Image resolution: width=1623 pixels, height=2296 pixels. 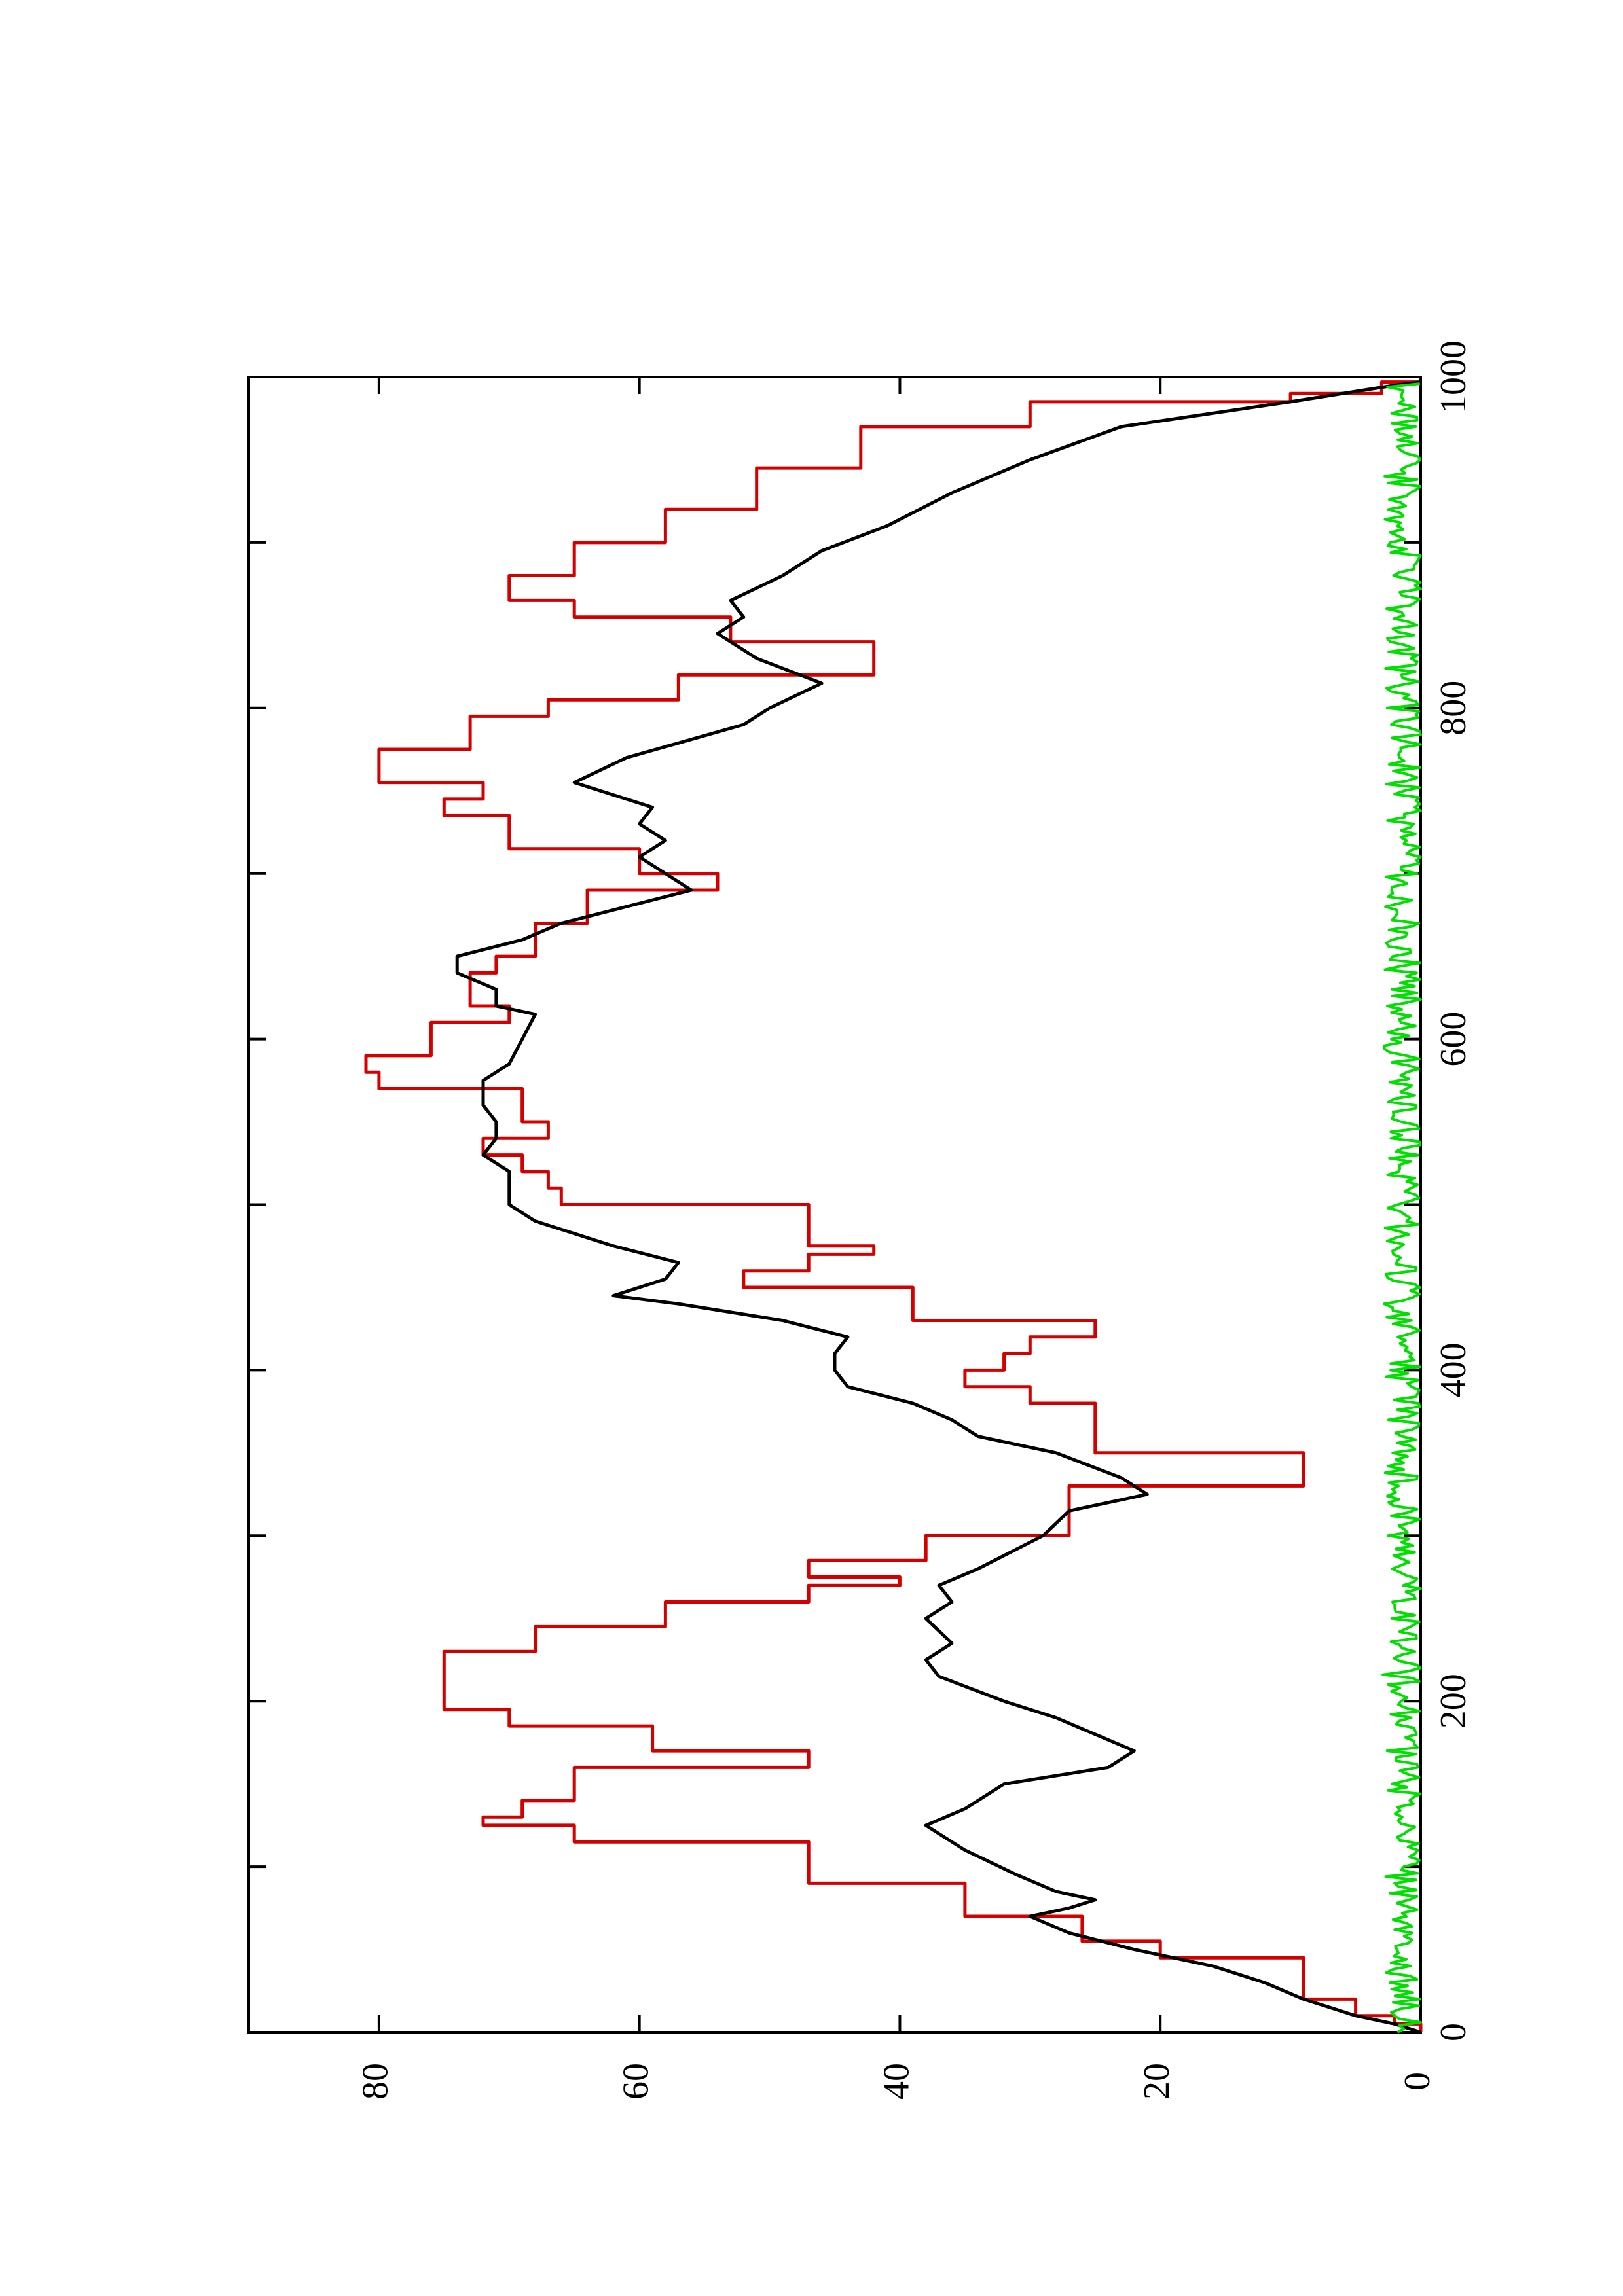 What do you see at coordinates (1453, 1369) in the screenshot?
I see `x-tick-label: 400` at bounding box center [1453, 1369].